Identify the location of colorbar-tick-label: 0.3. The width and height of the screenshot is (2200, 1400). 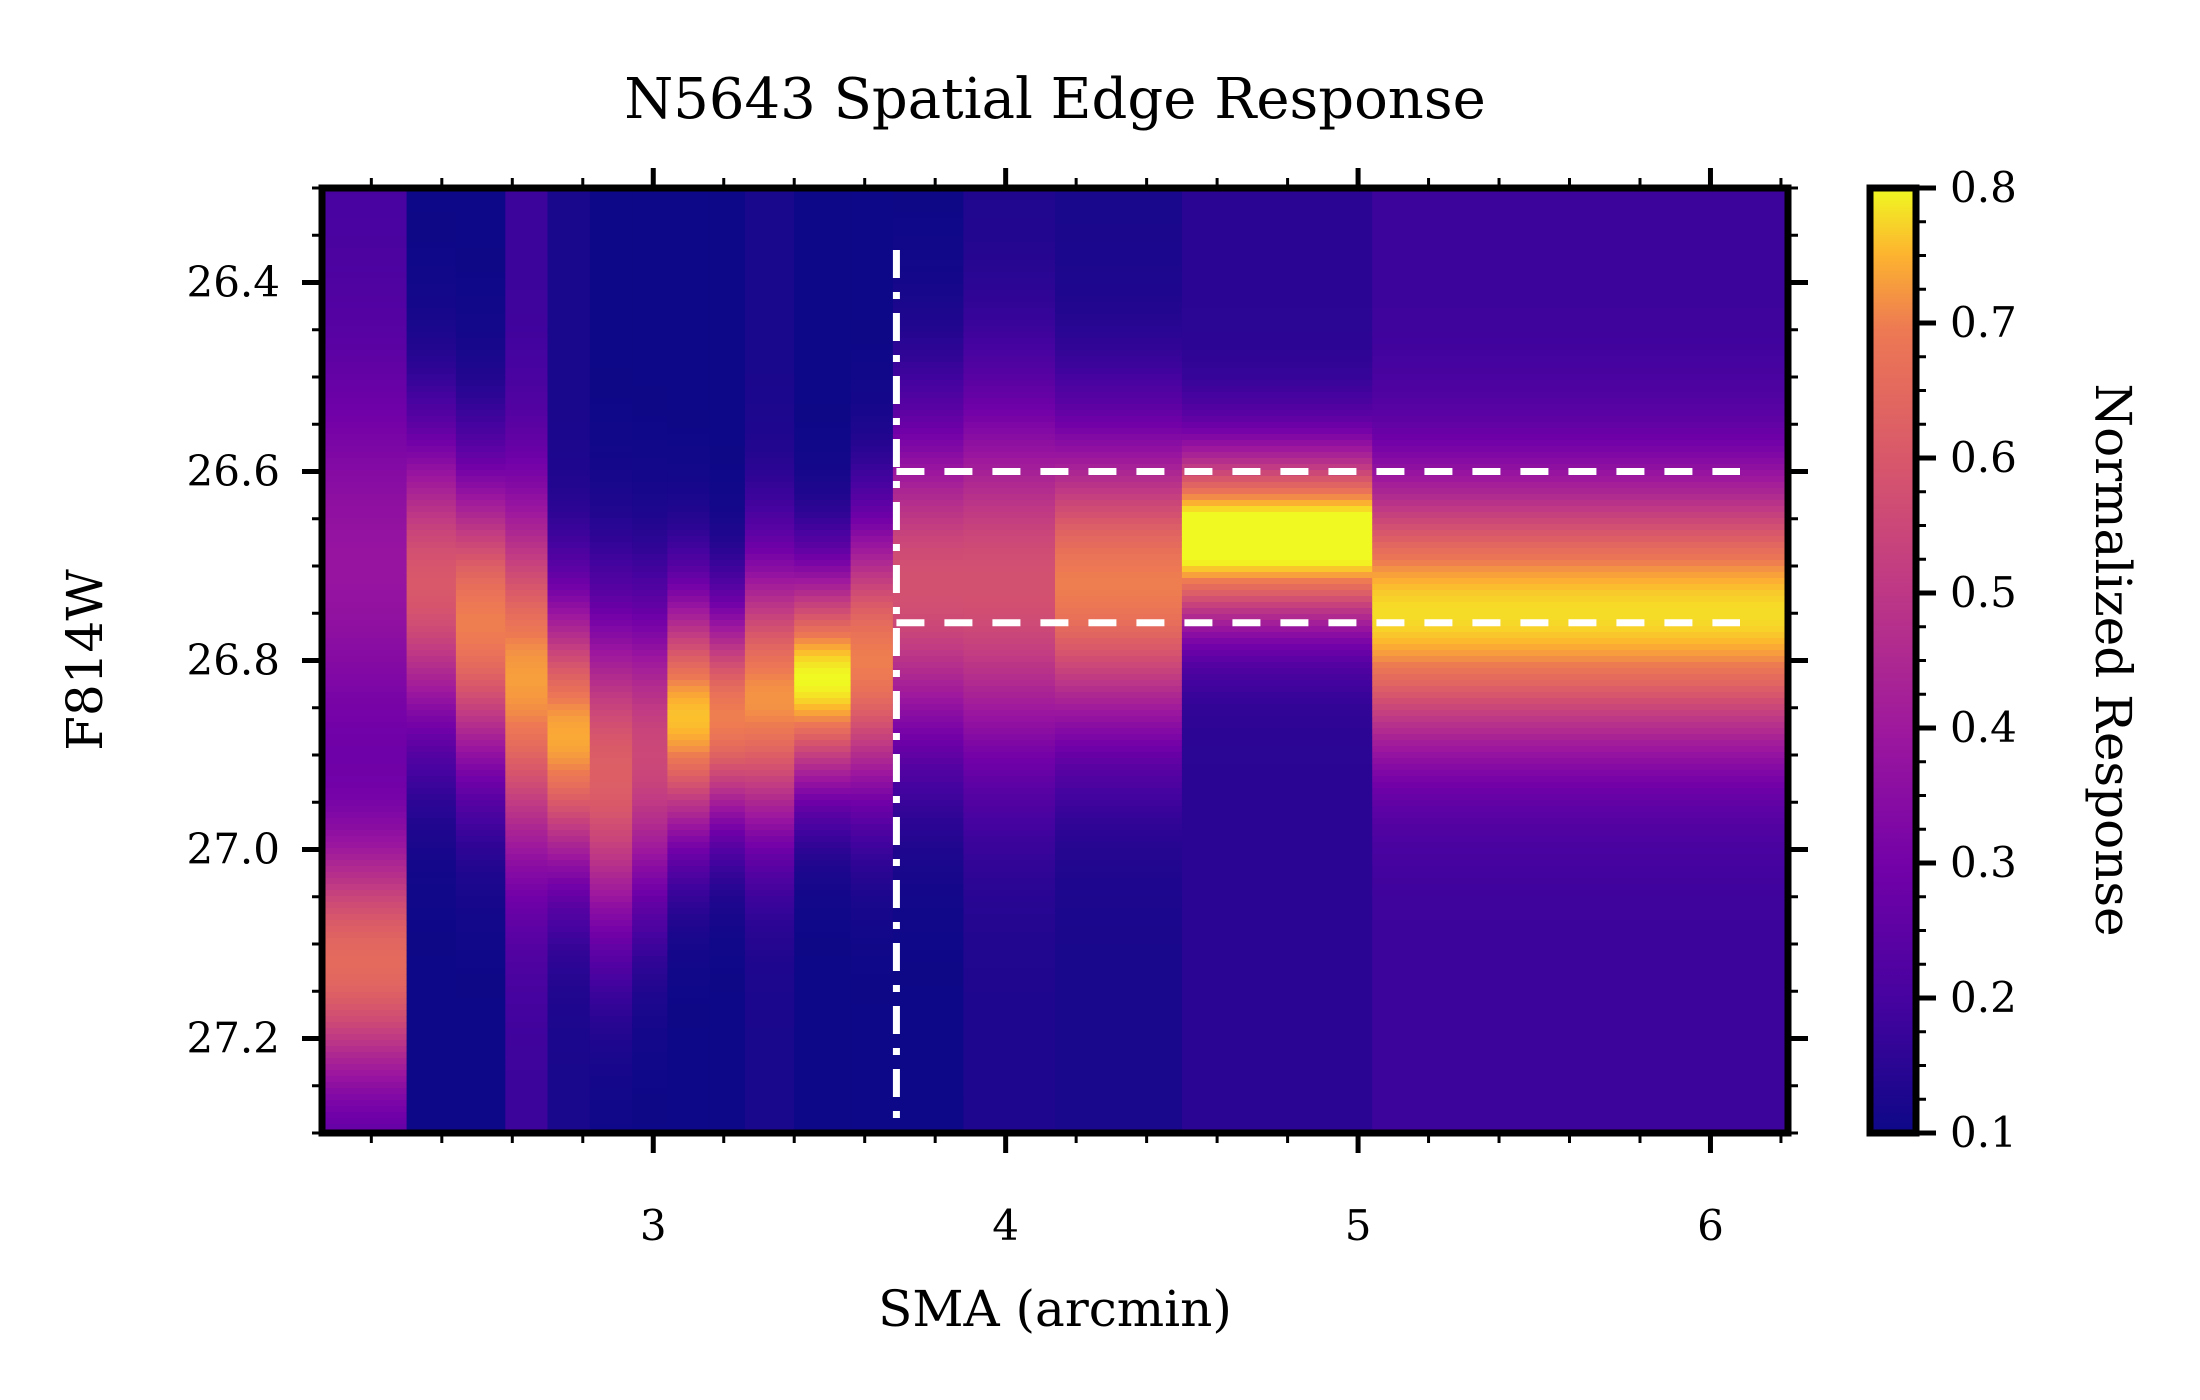
(1983, 862).